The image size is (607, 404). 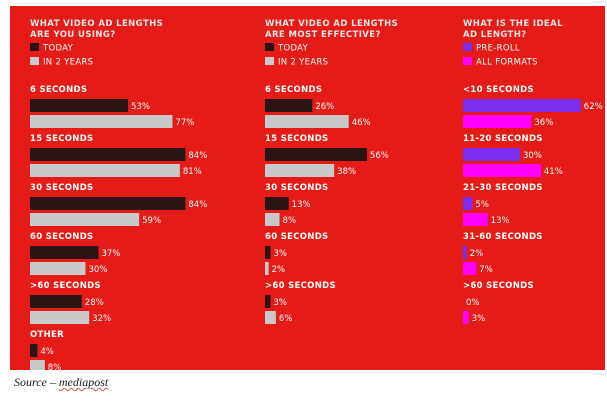 What do you see at coordinates (473, 303) in the screenshot?
I see `data-label: 0%` at bounding box center [473, 303].